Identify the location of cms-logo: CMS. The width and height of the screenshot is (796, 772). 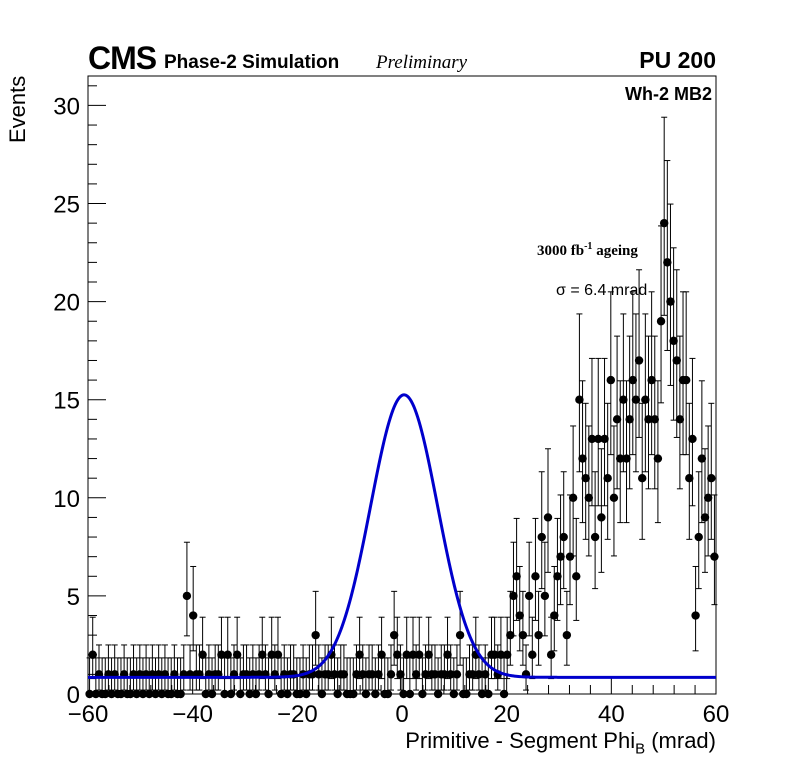
(122, 58).